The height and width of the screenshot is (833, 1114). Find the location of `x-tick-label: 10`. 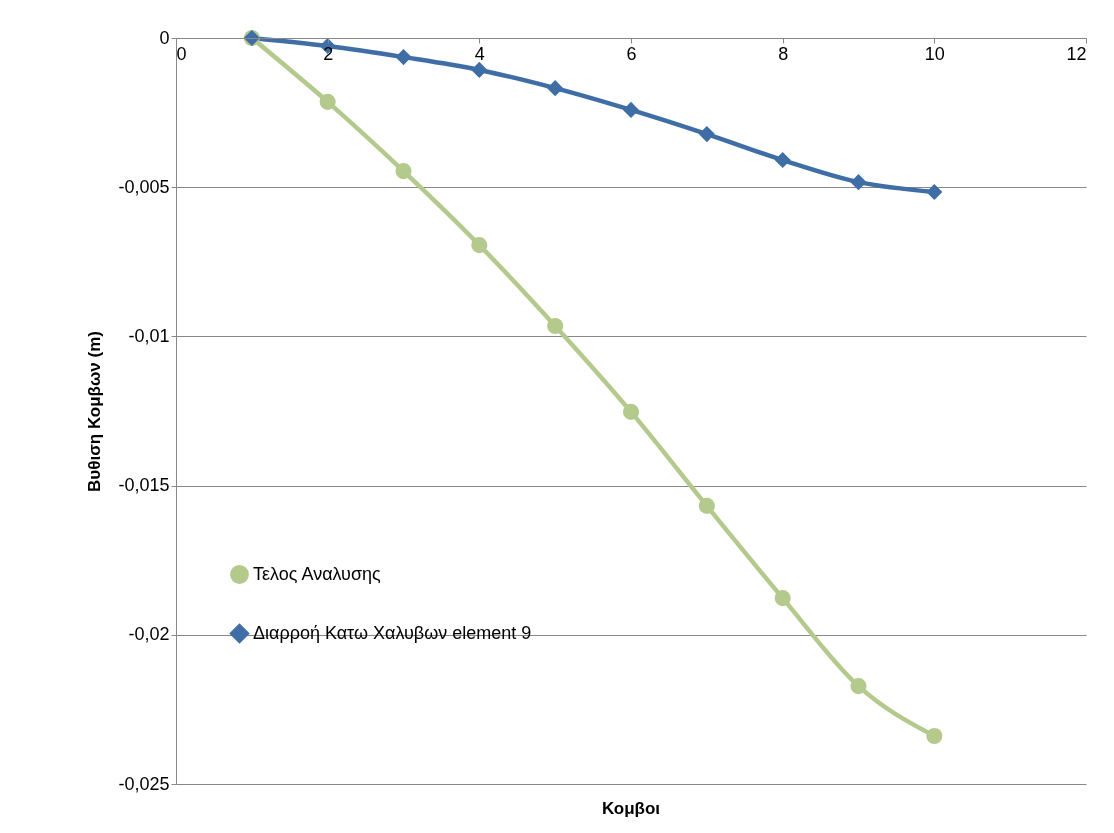

x-tick-label: 10 is located at coordinates (934, 53).